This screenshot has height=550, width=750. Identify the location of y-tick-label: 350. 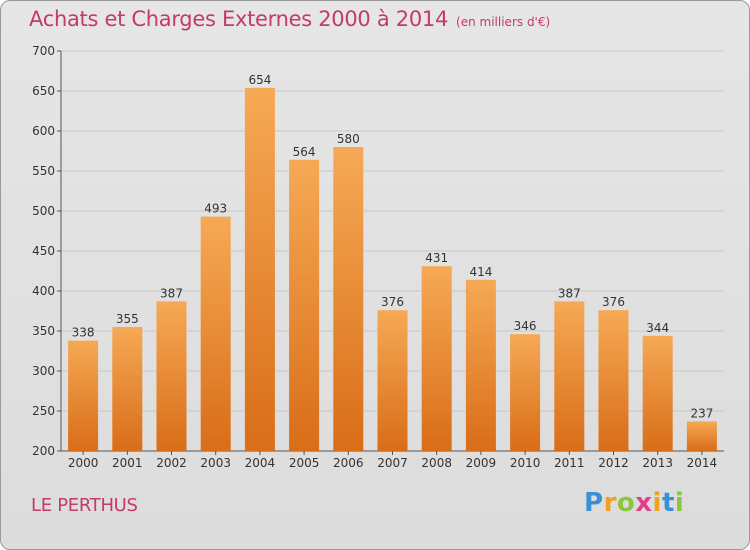
(43, 331).